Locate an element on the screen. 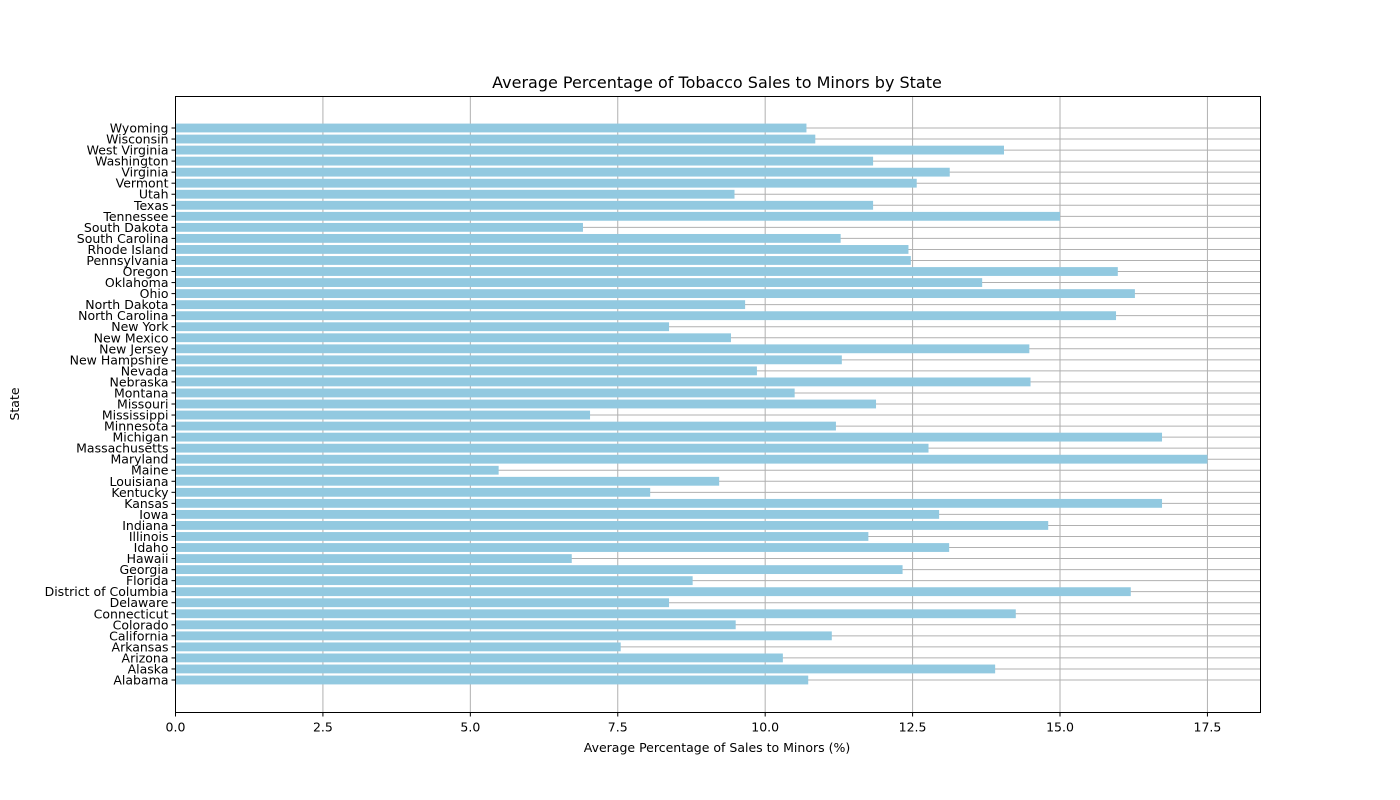  bar-indiana is located at coordinates (612, 525).